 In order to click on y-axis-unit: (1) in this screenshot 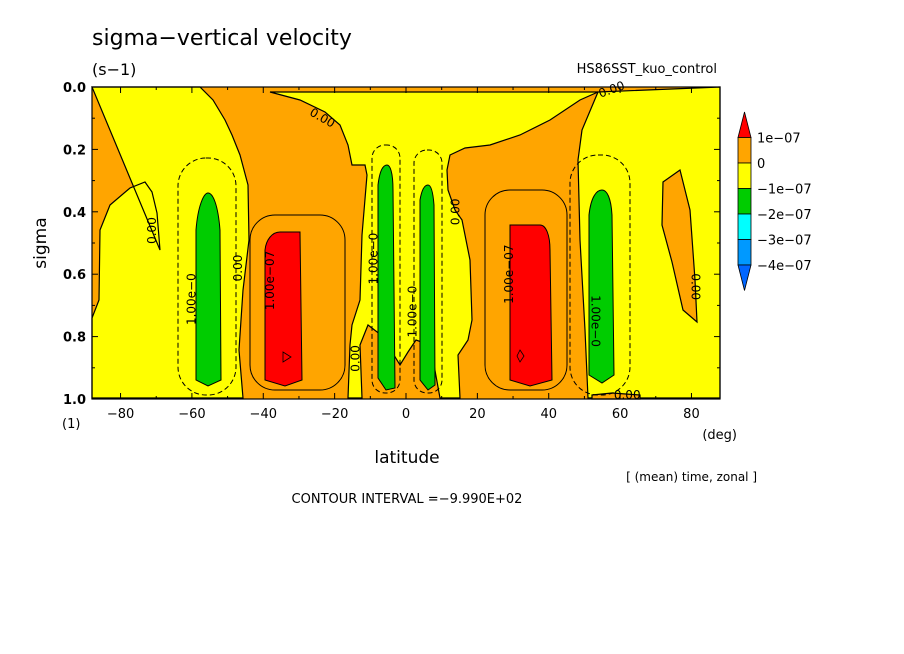, I will do `click(71, 424)`.